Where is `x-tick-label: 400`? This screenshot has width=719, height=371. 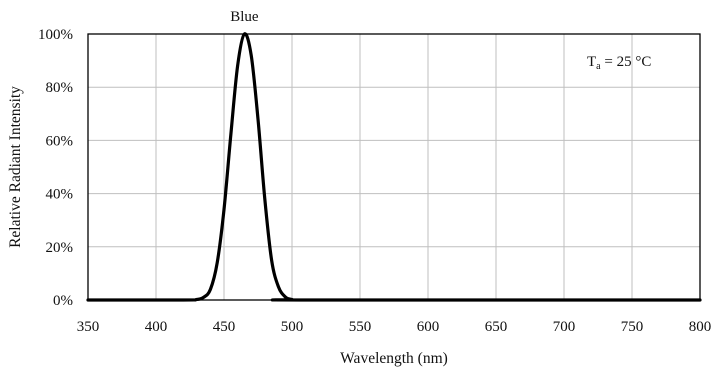
x-tick-label: 400 is located at coordinates (156, 327).